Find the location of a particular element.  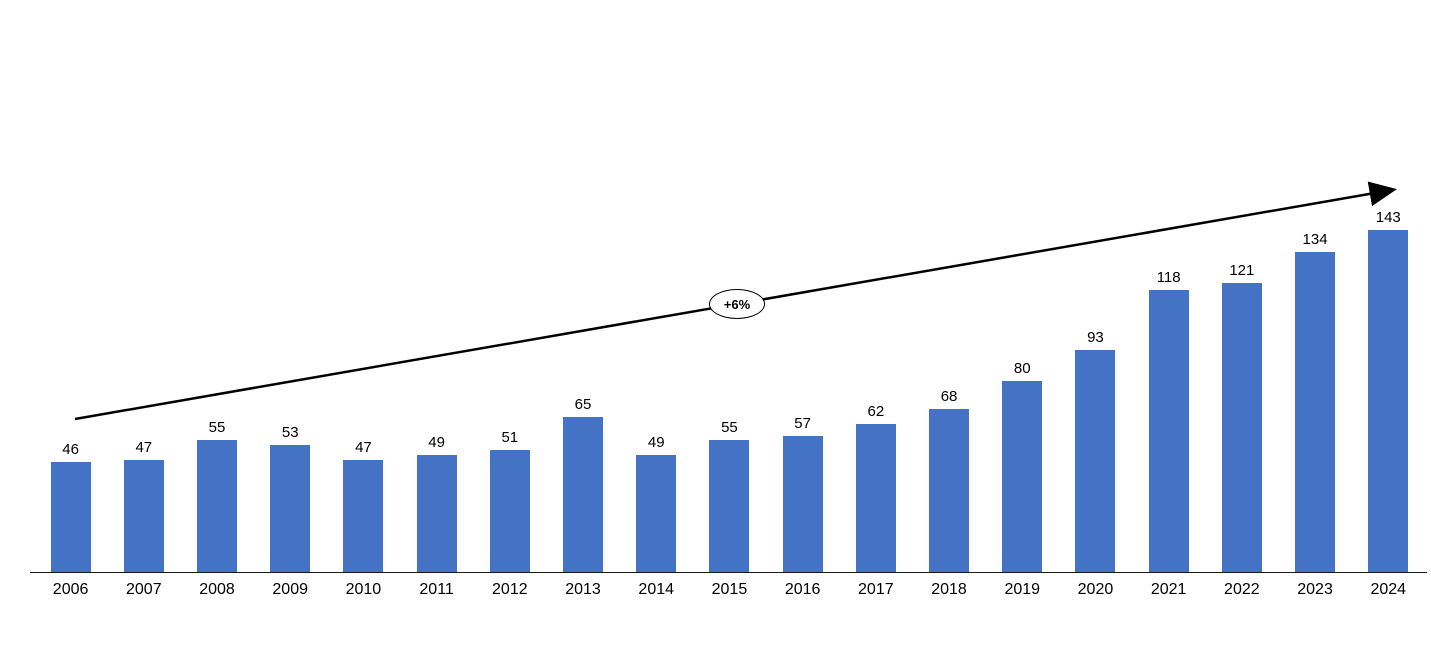

bar-group: 53 is located at coordinates (290, 498).